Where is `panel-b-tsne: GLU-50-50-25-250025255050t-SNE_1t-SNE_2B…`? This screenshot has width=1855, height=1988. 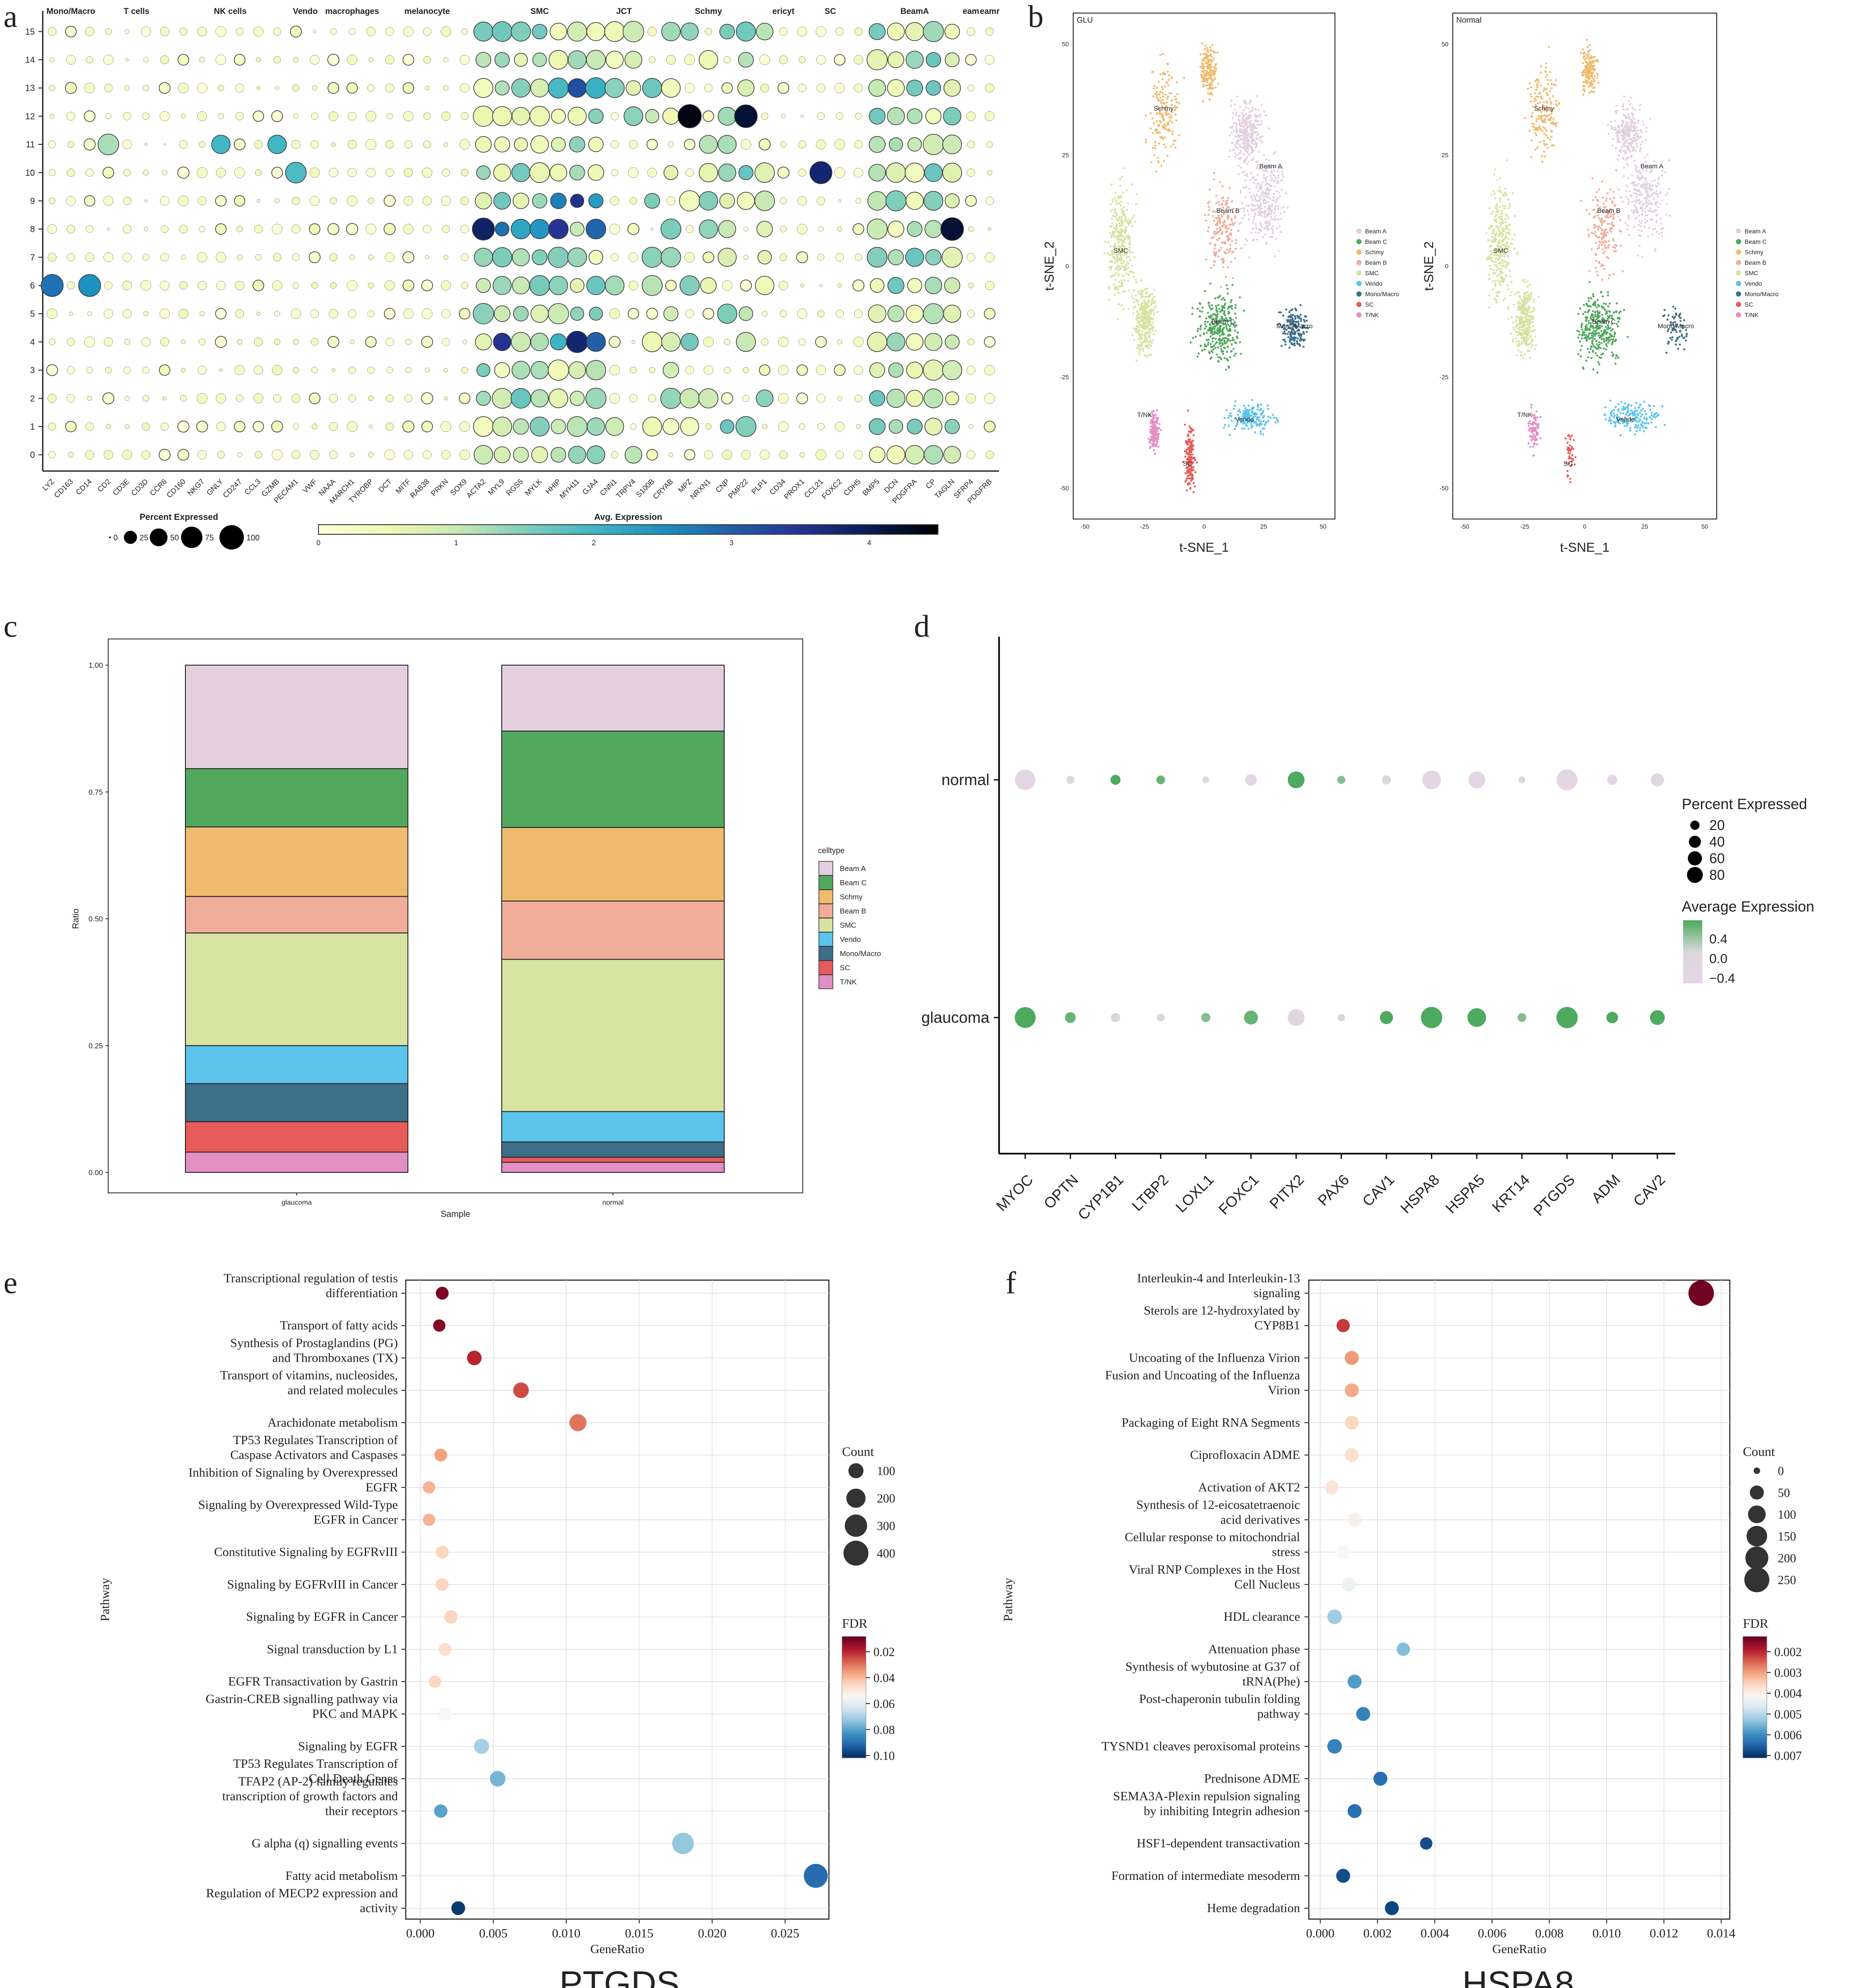 panel-b-tsne: GLU-50-50-25-250025255050t-SNE_1t-SNE_2B… is located at coordinates (1410, 284).